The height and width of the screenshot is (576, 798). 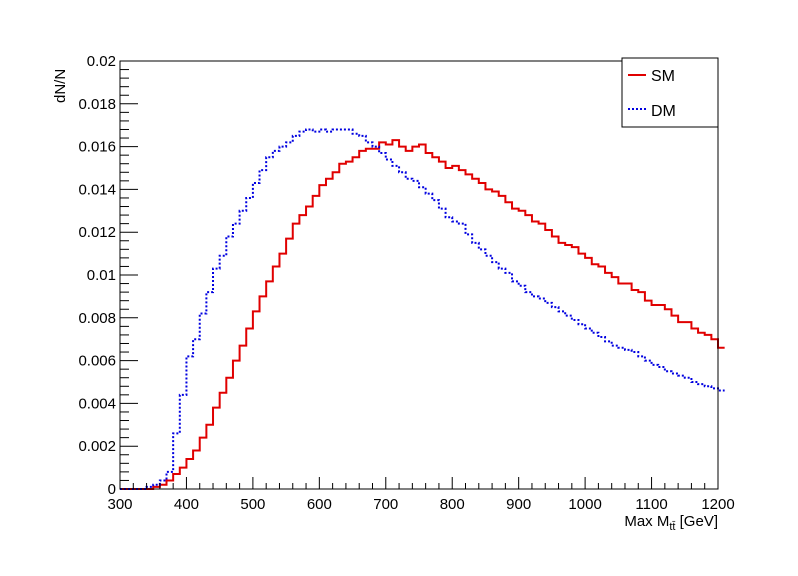 I want to click on x-tick-label: 300, so click(x=119, y=504).